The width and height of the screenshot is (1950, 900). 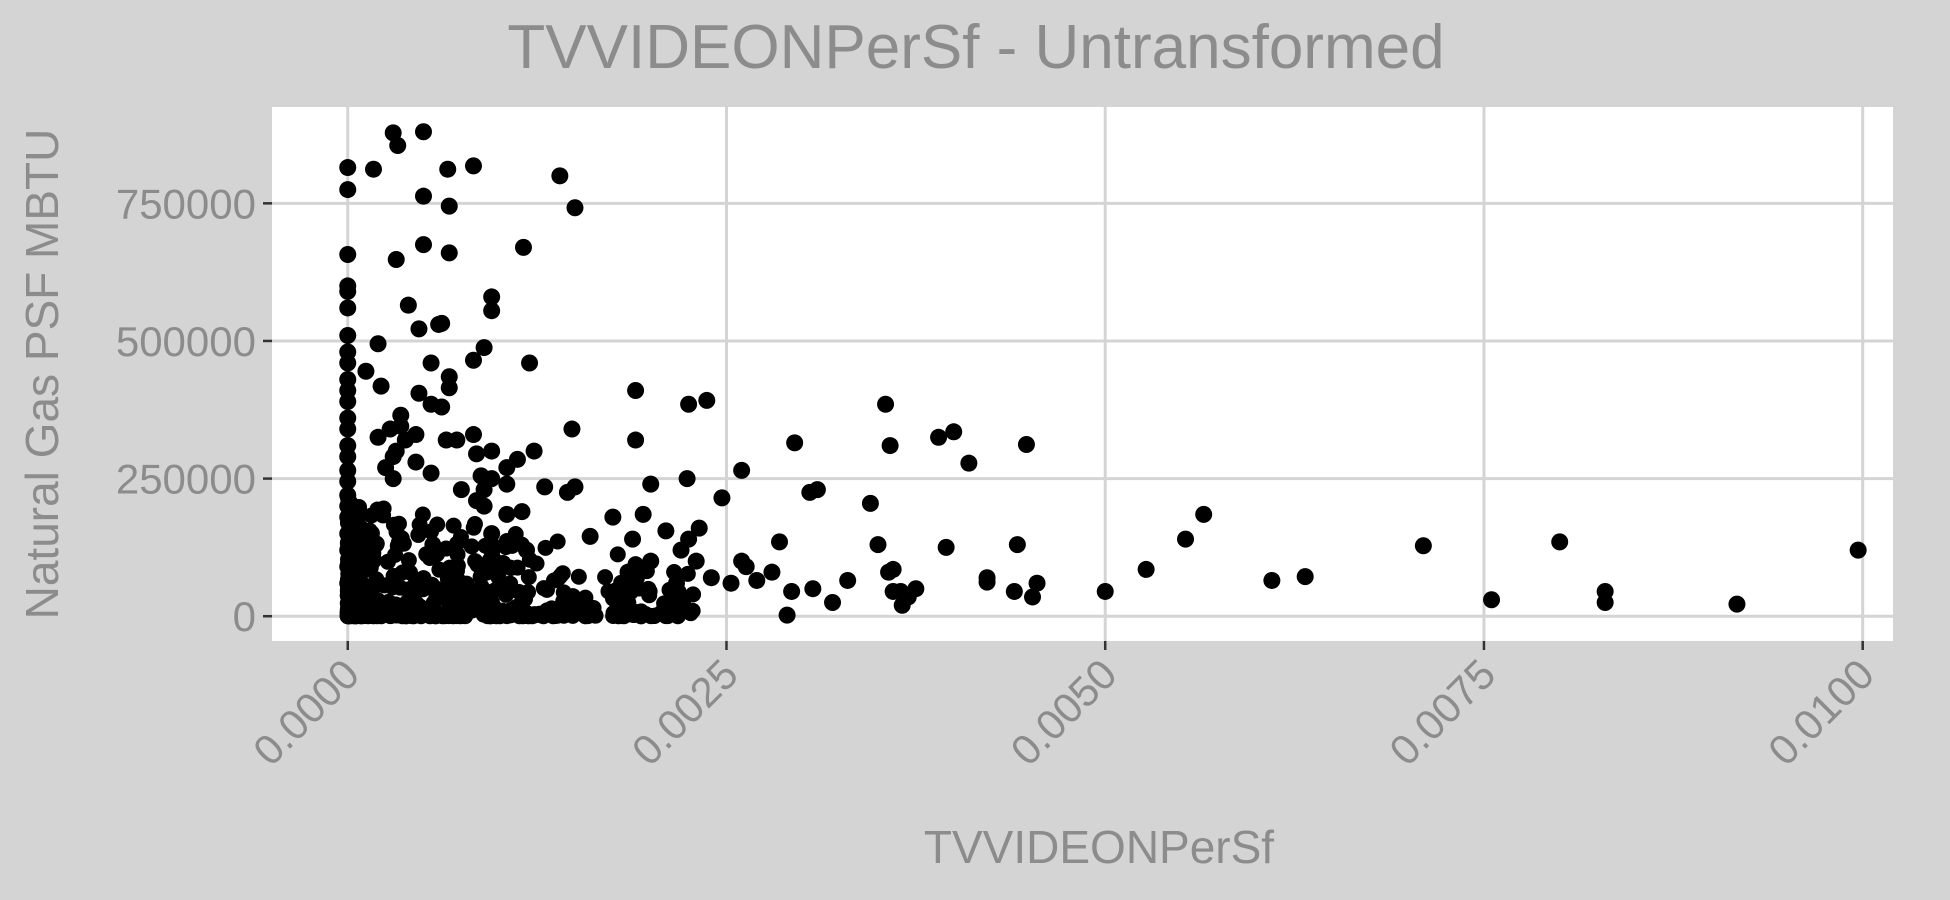 What do you see at coordinates (975, 47) in the screenshot?
I see `chart-title: TVVIDEONPerSf - Untransformed` at bounding box center [975, 47].